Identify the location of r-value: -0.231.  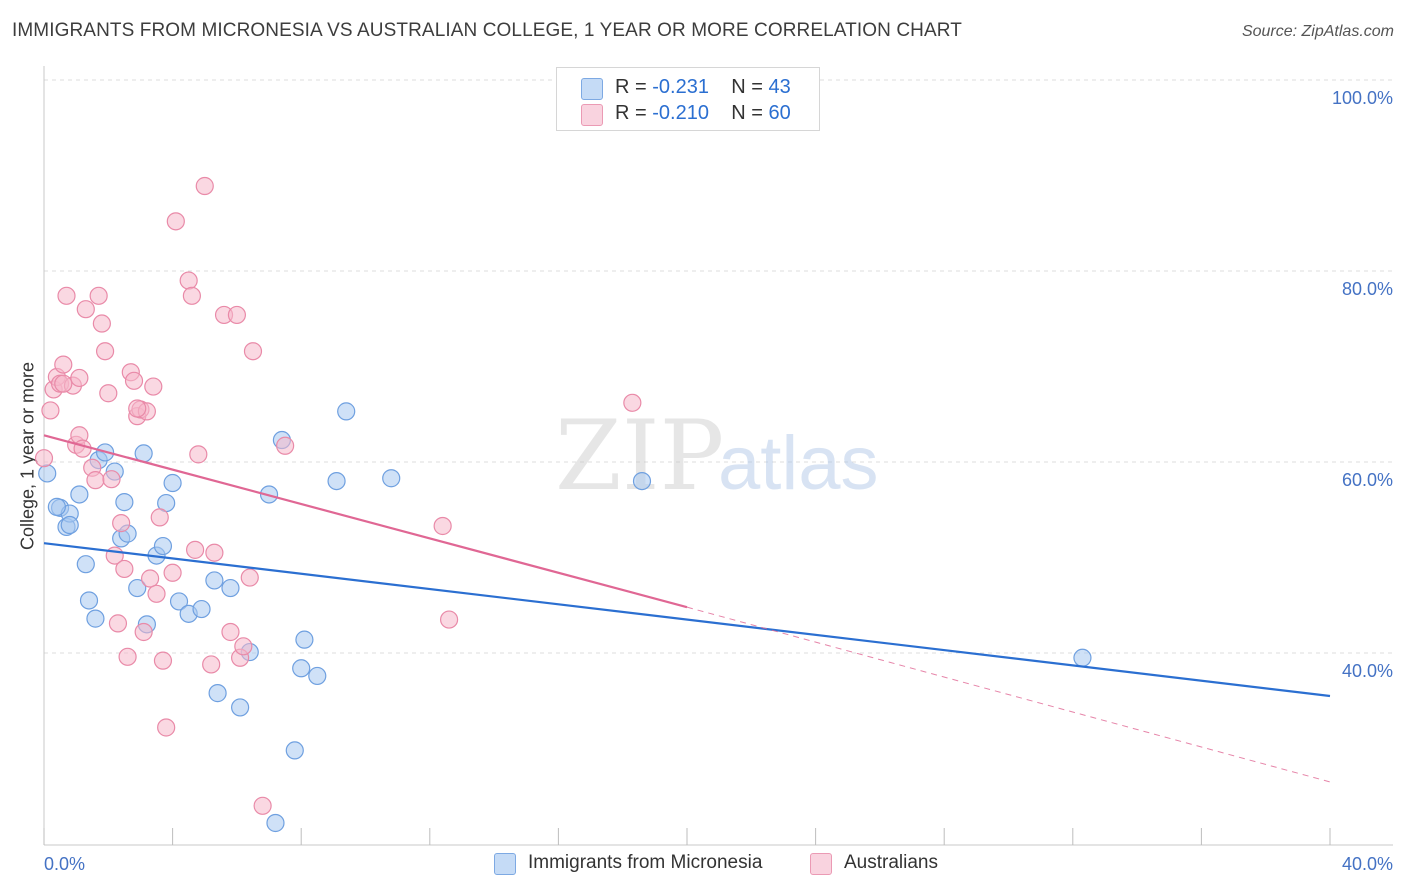
(680, 87).